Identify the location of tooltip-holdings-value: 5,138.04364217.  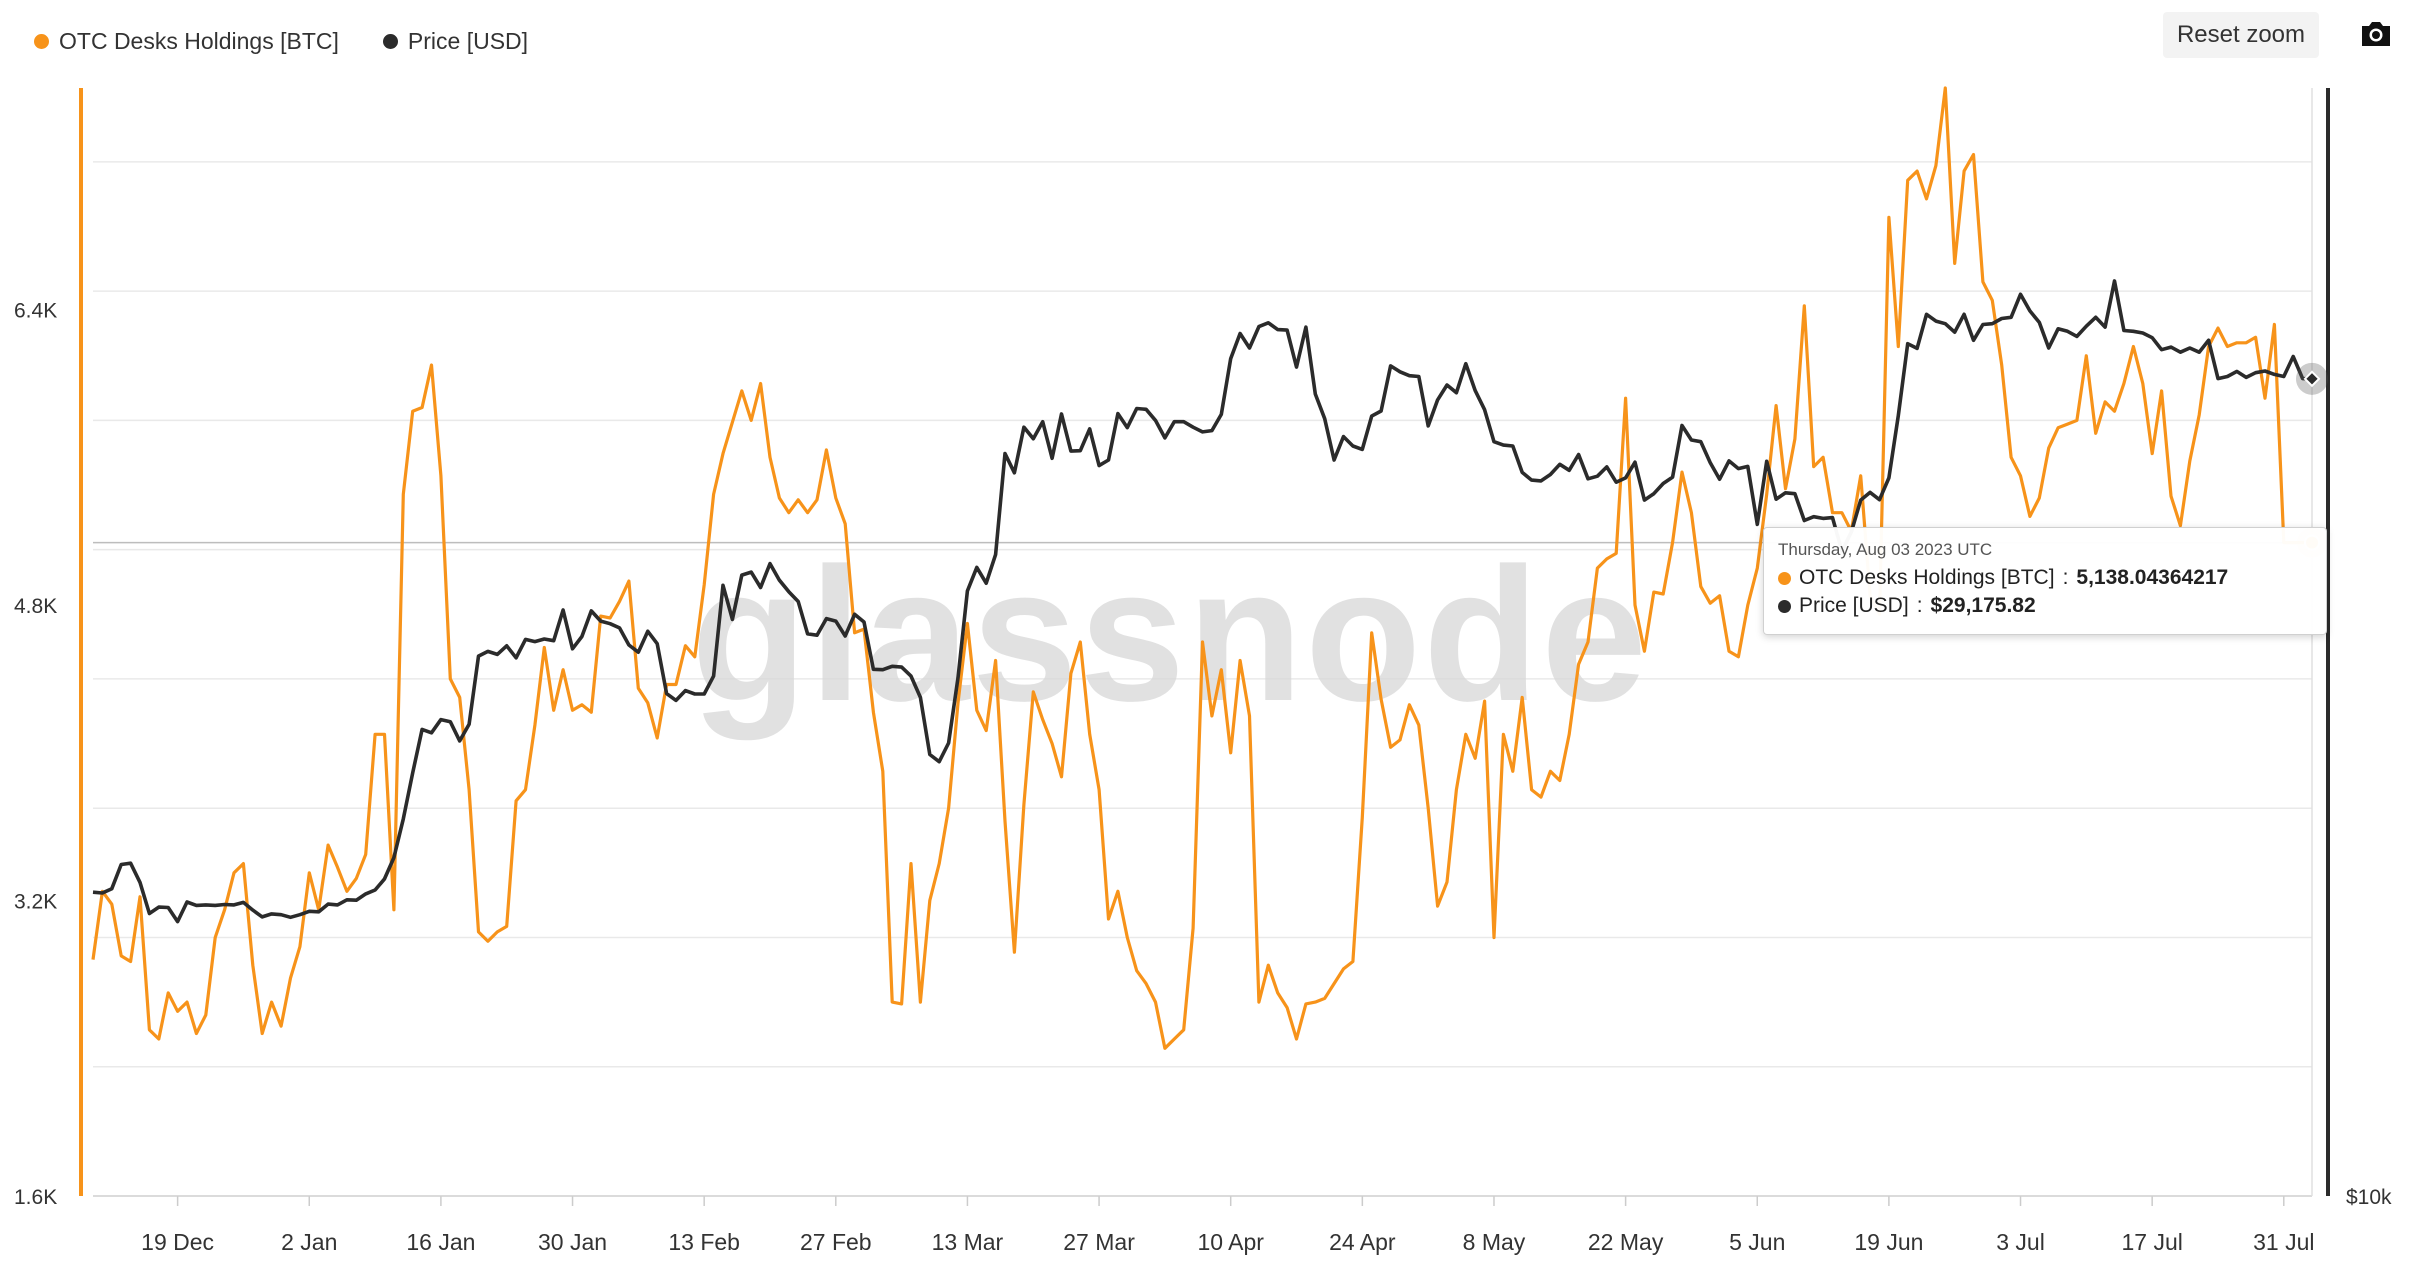
(2152, 577).